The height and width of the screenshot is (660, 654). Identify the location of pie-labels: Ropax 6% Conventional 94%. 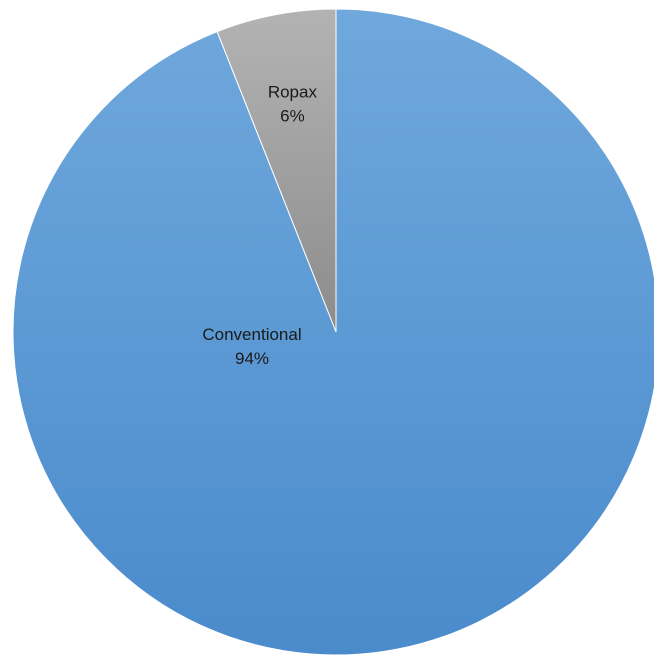
(259, 225).